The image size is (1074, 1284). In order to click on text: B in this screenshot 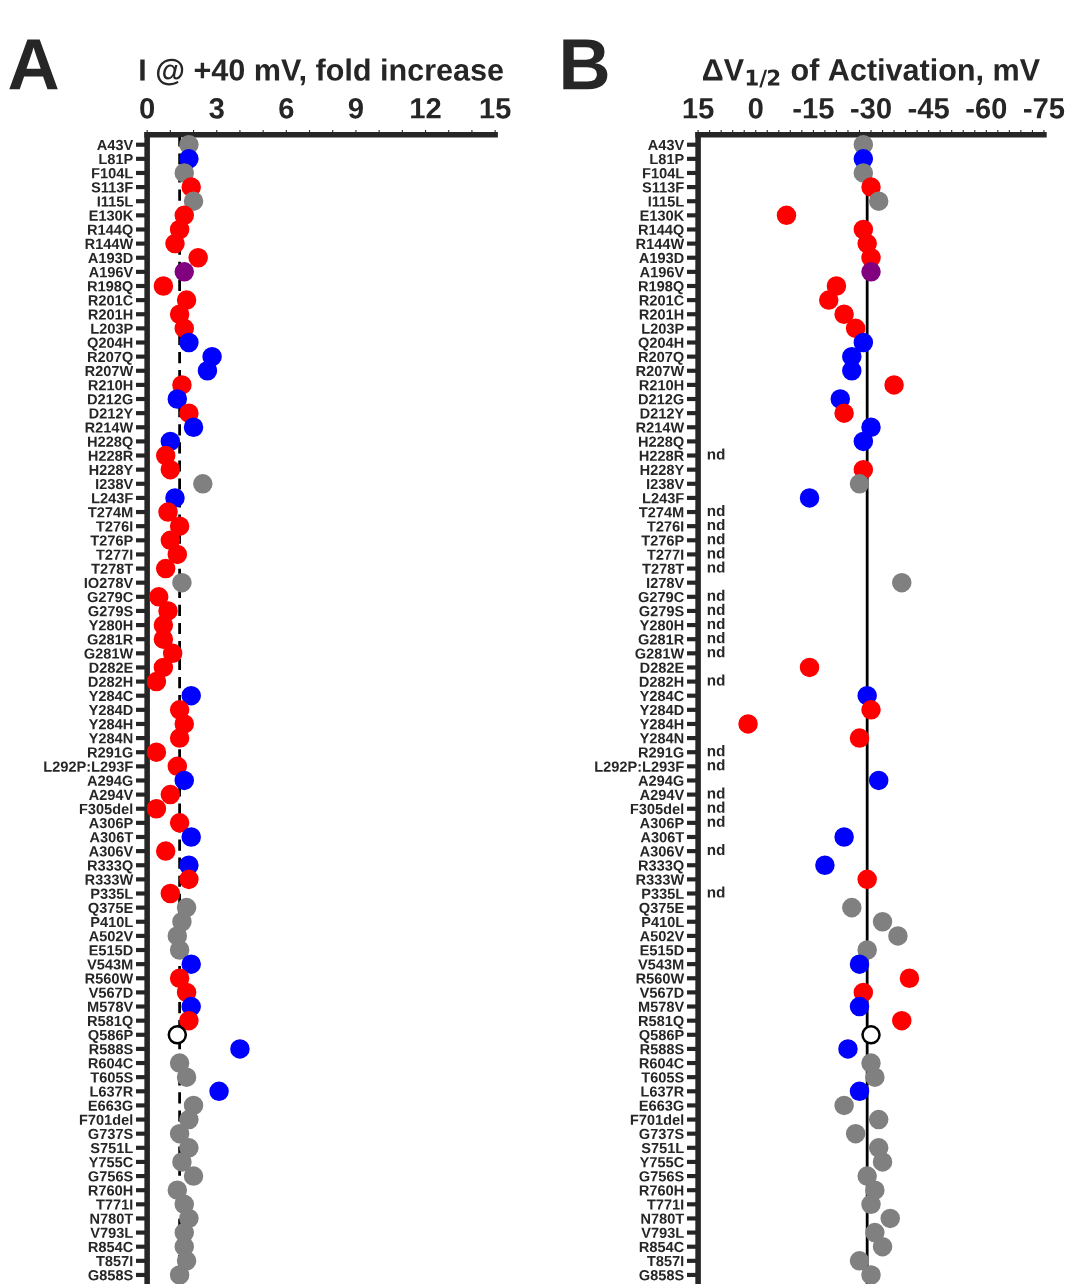, I will do `click(585, 64)`.